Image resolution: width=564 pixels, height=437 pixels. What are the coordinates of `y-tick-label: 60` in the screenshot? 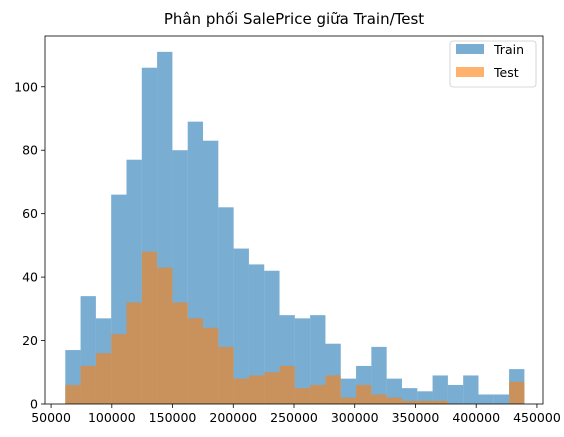 It's located at (30, 213).